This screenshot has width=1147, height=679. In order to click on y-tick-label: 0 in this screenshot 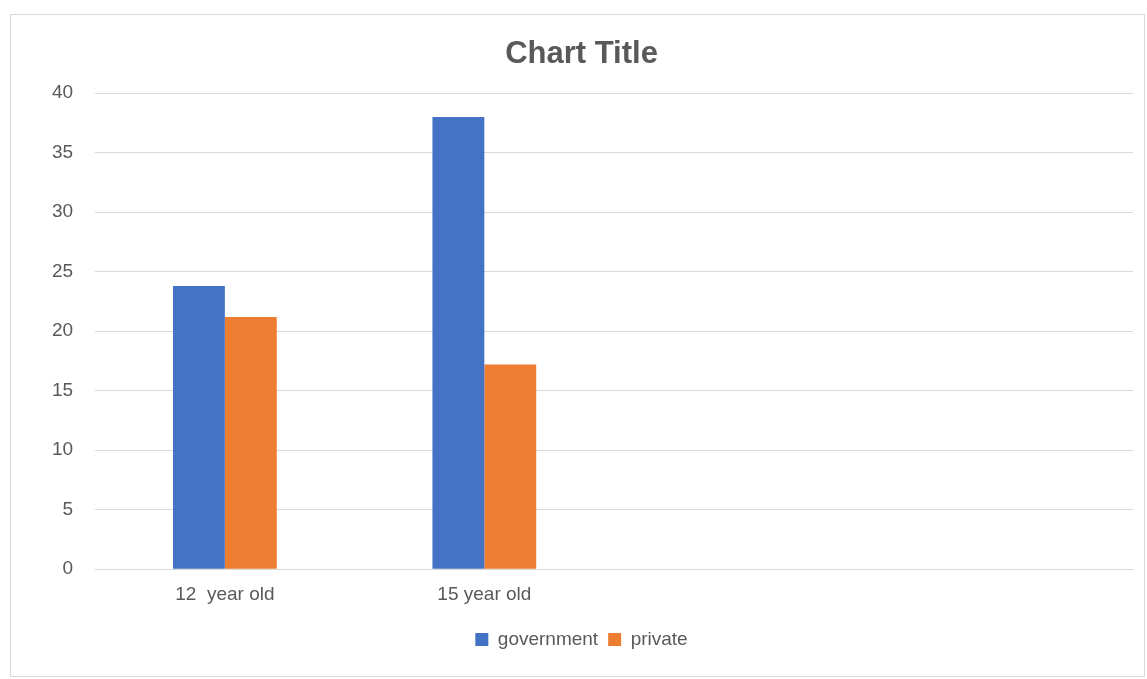, I will do `click(68, 568)`.